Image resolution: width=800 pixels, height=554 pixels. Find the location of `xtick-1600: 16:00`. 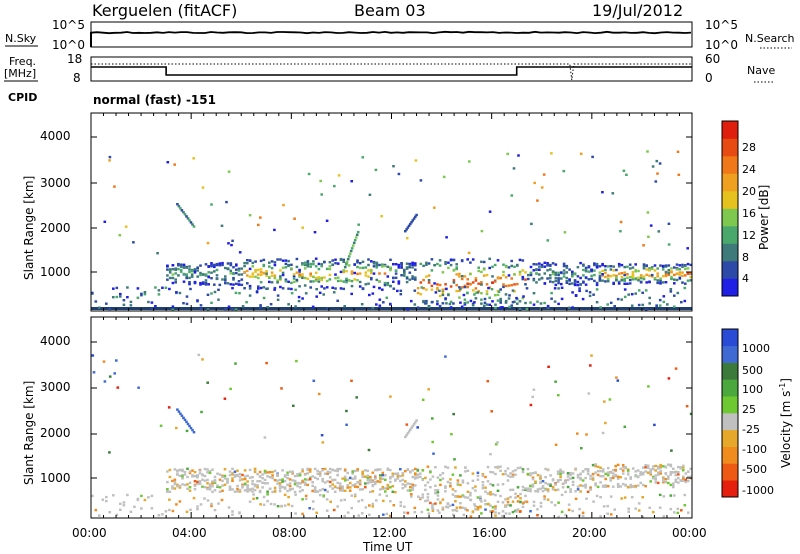

xtick-1600: 16:00 is located at coordinates (489, 533).